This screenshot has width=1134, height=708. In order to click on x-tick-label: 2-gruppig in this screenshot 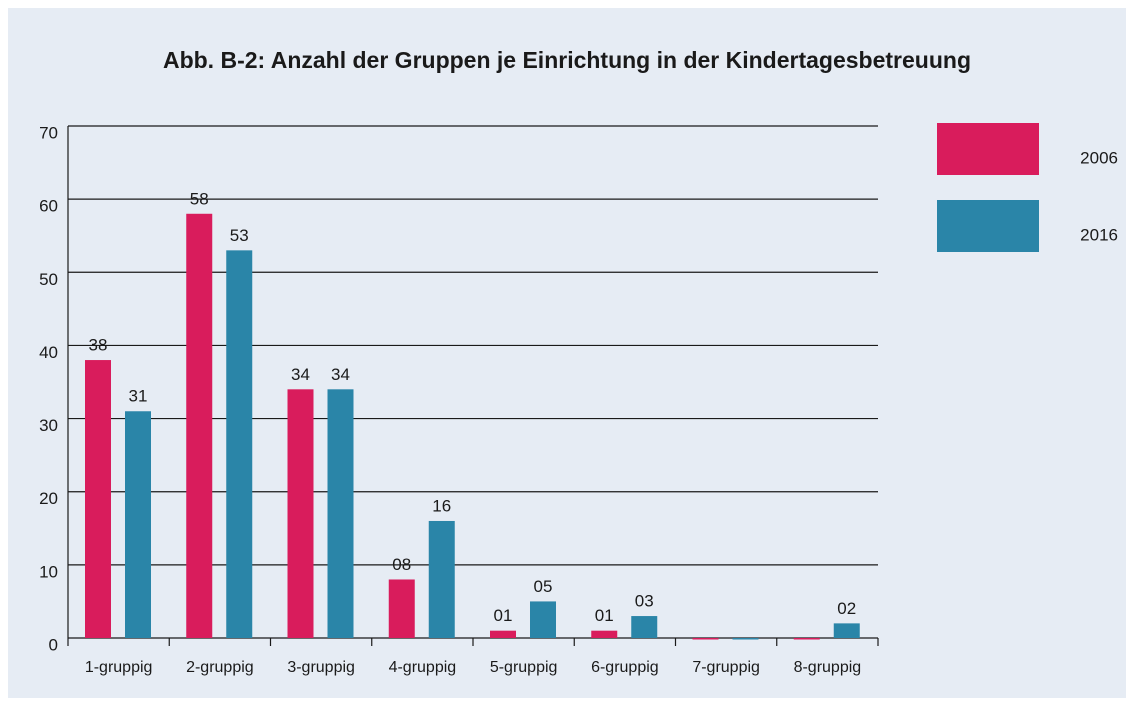, I will do `click(220, 667)`.